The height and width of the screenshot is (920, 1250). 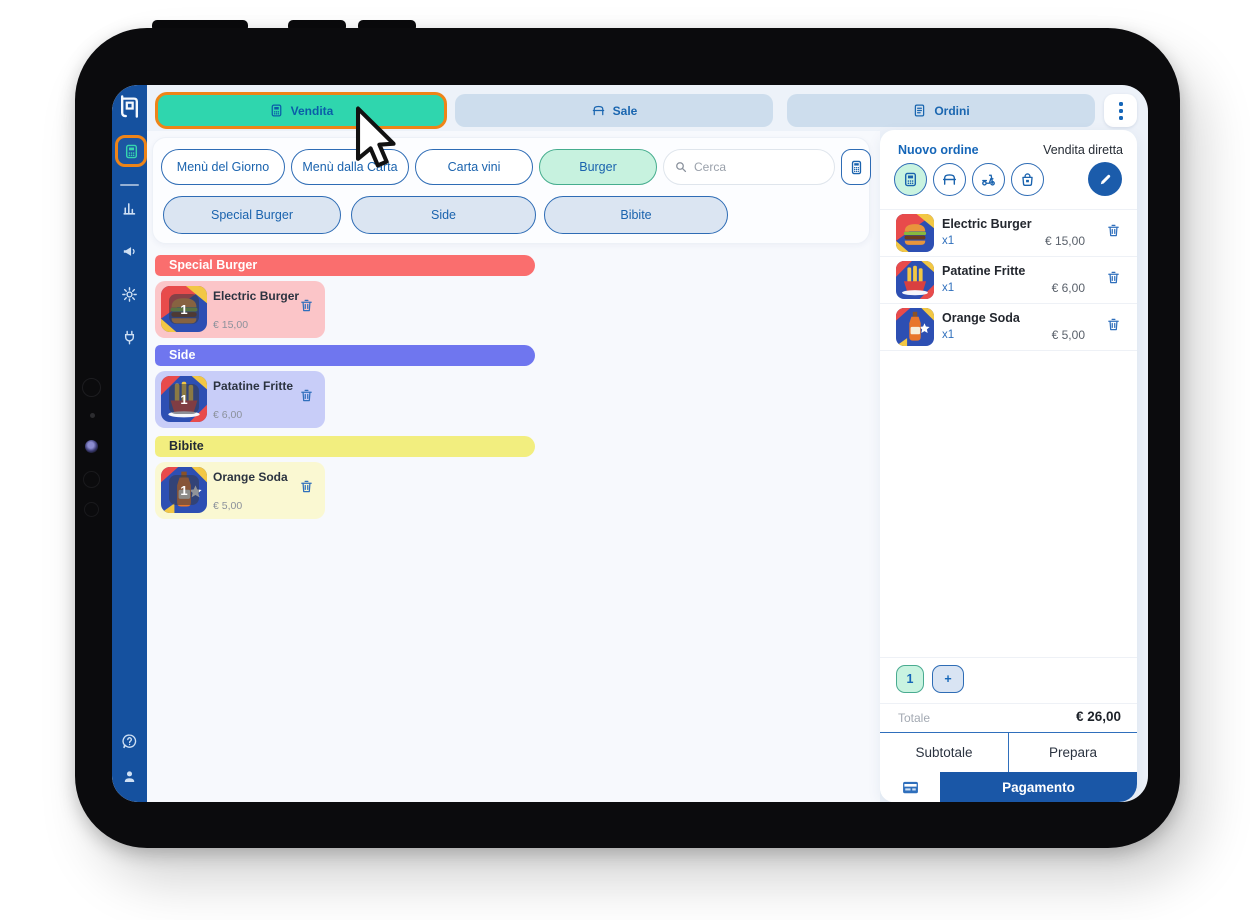 I want to click on sidebar-item-pos-highlight, so click(x=131, y=151).